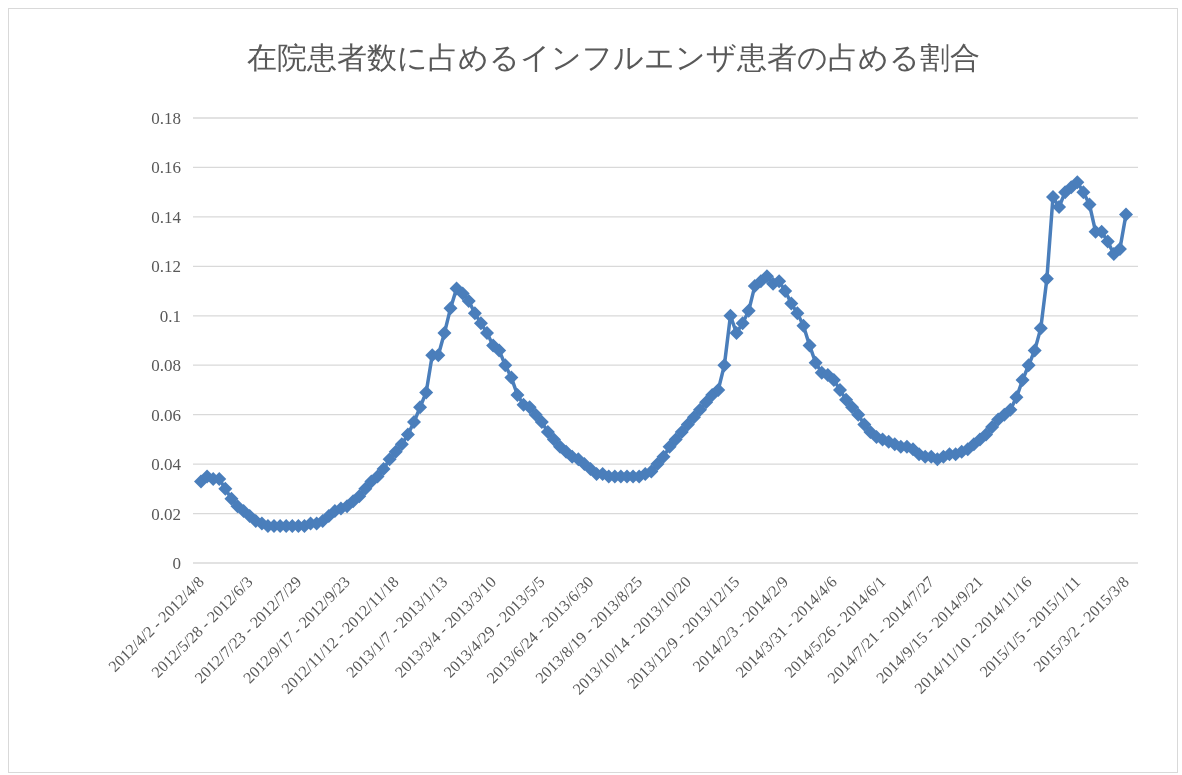 This screenshot has height=775, width=1182. Describe the element at coordinates (170, 316) in the screenshot. I see `y-tick-label: 0.1` at that location.